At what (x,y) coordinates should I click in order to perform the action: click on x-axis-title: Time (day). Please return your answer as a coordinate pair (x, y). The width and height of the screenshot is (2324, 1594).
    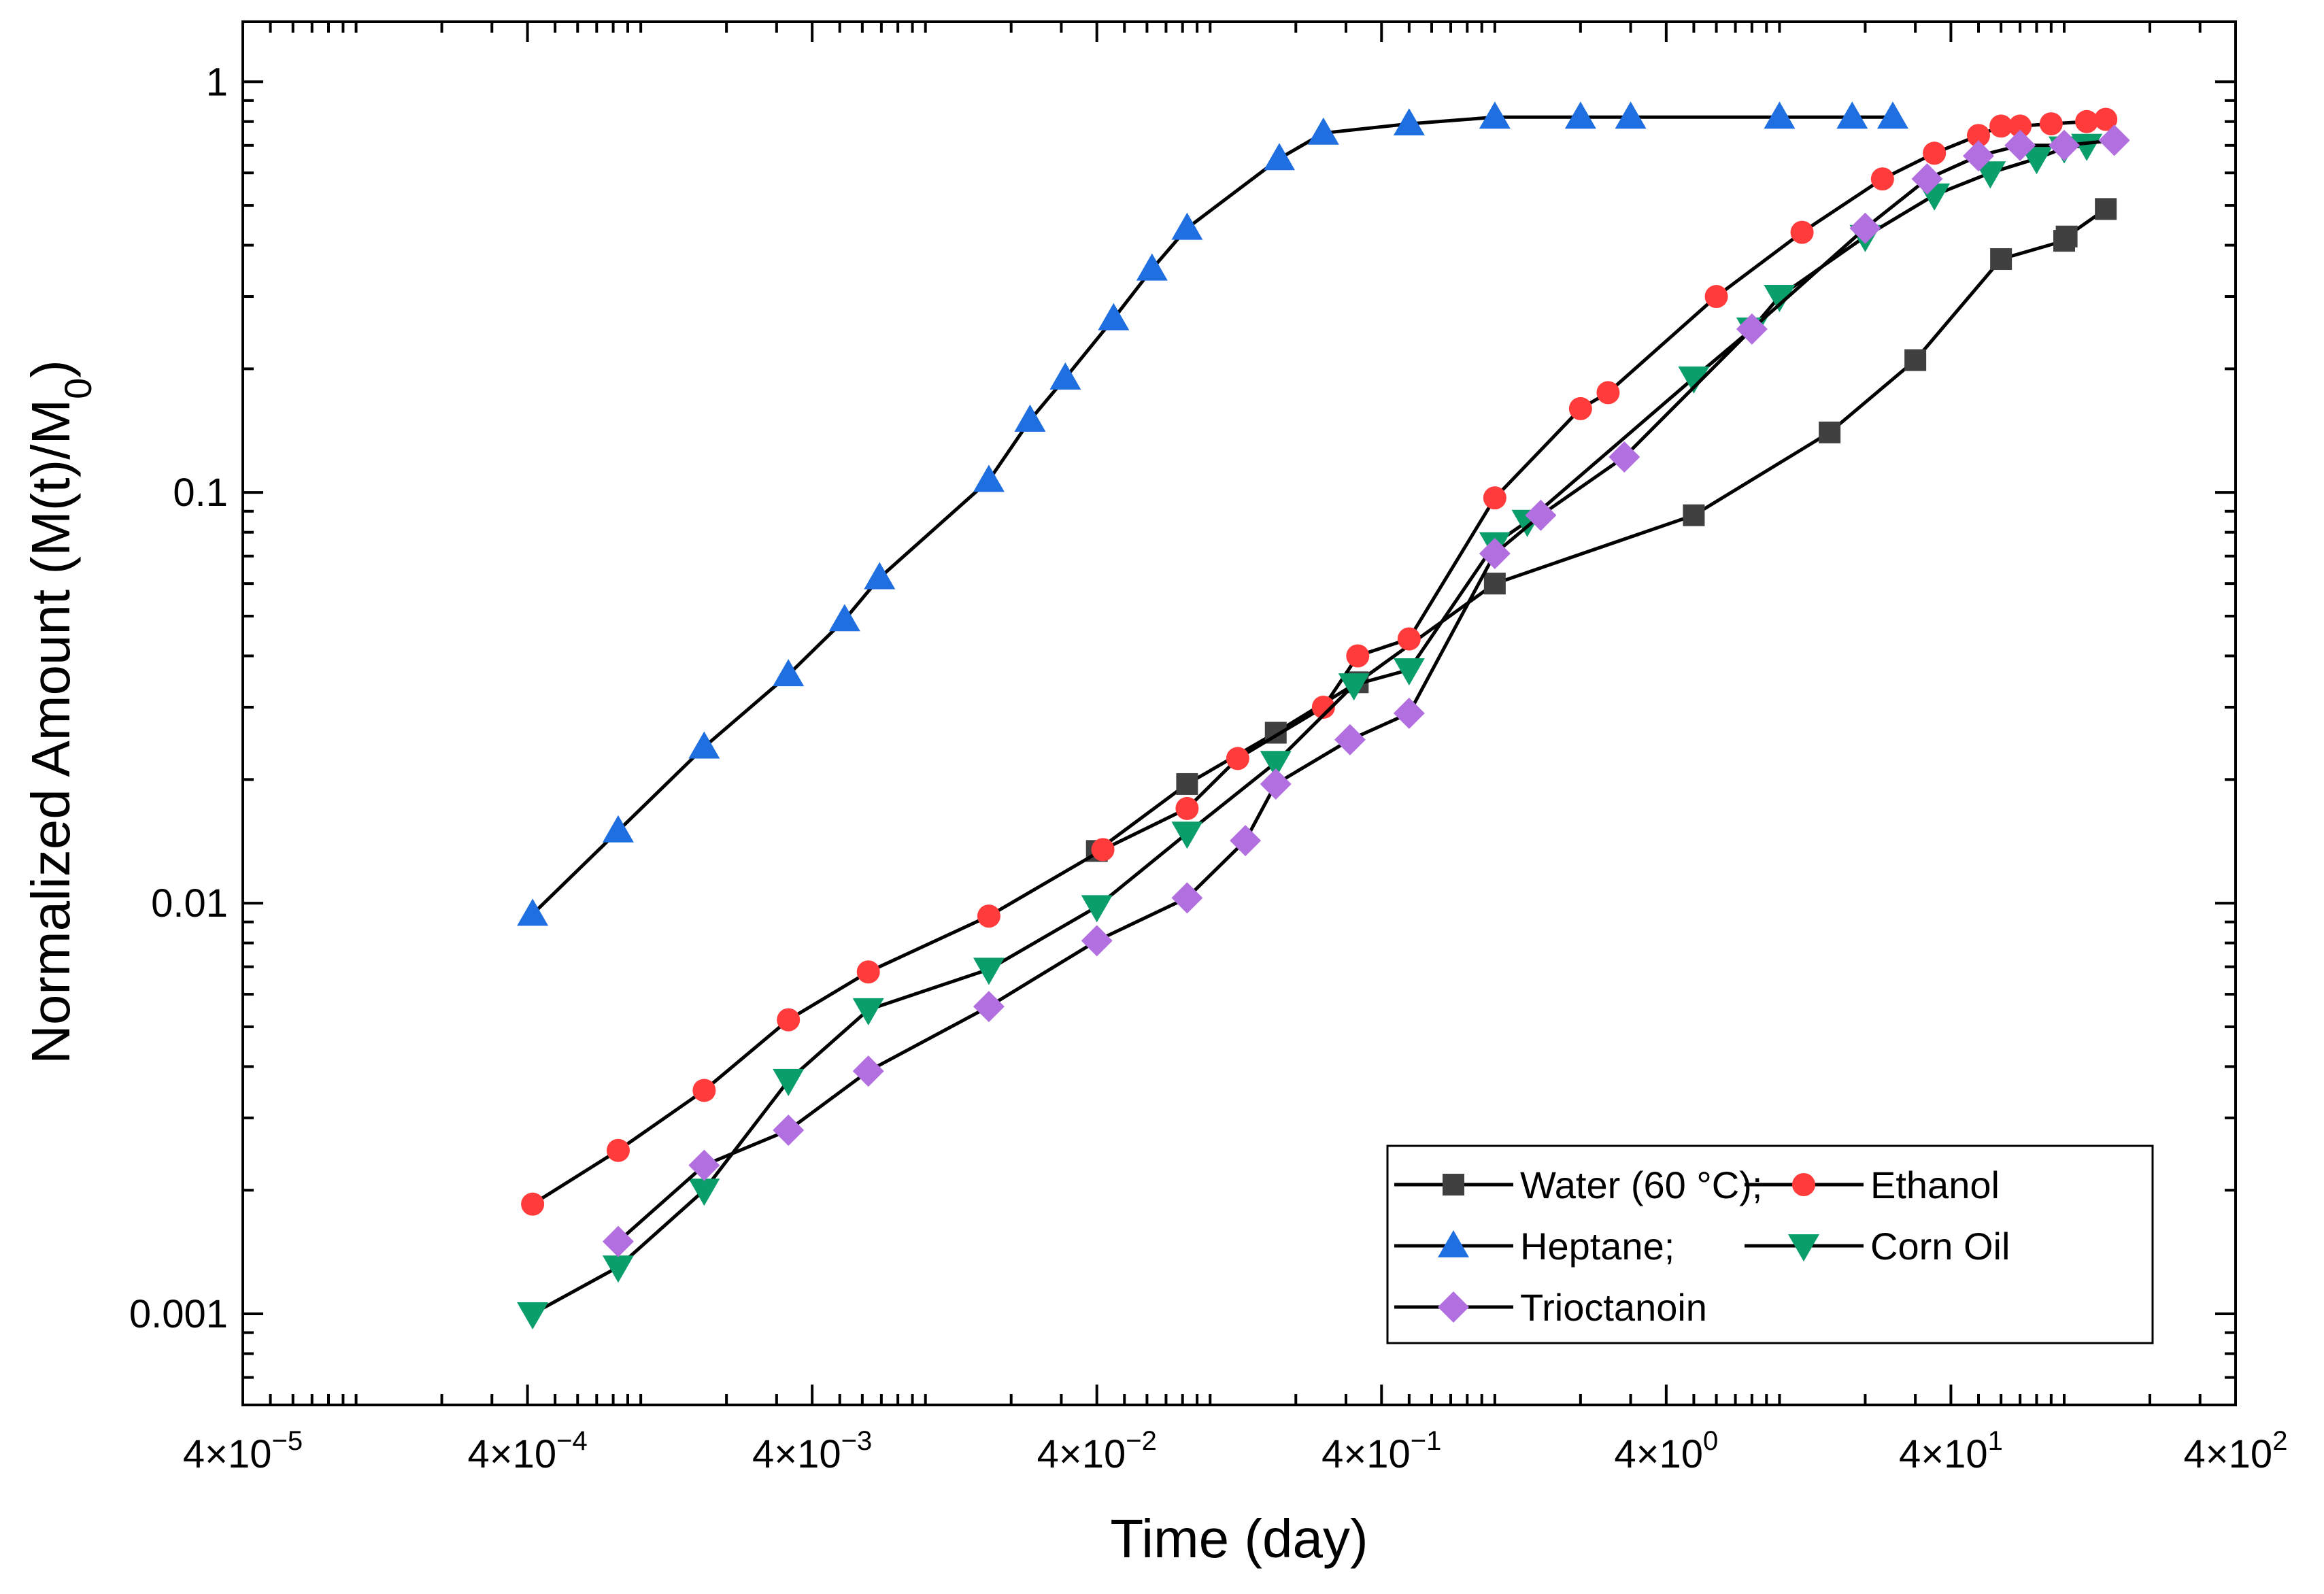
    Looking at the image, I should click on (1239, 1539).